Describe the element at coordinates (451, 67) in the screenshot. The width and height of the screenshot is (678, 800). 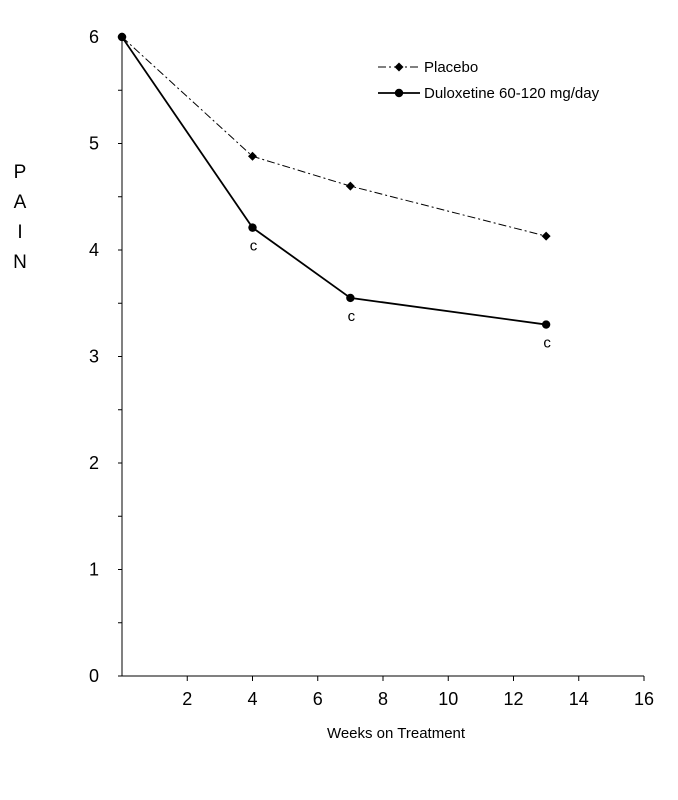
I see `legend-label: Placebo` at that location.